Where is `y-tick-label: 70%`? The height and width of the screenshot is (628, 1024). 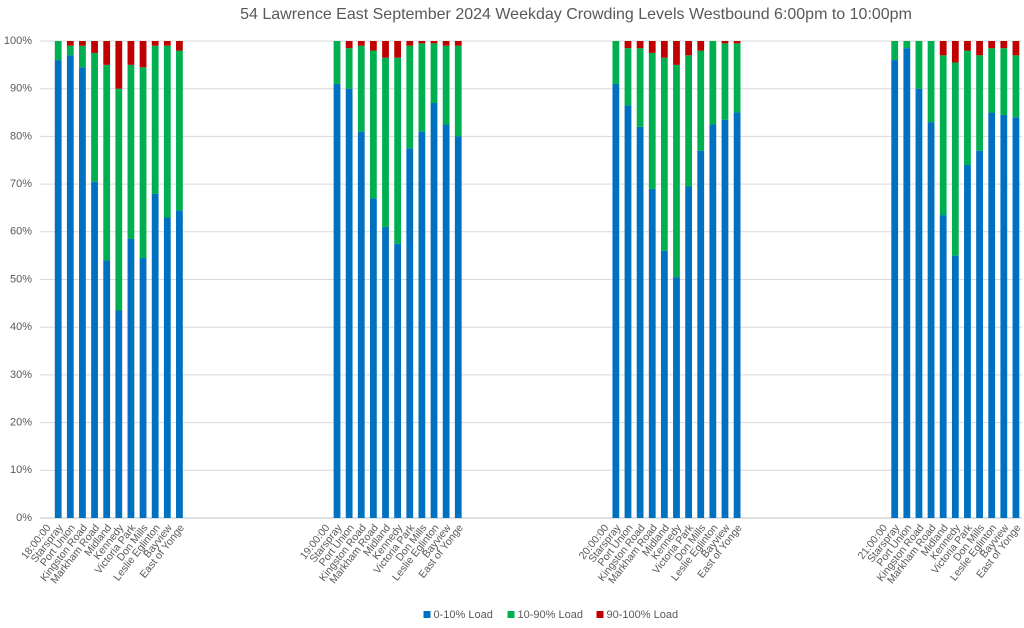 y-tick-label: 70% is located at coordinates (21, 184).